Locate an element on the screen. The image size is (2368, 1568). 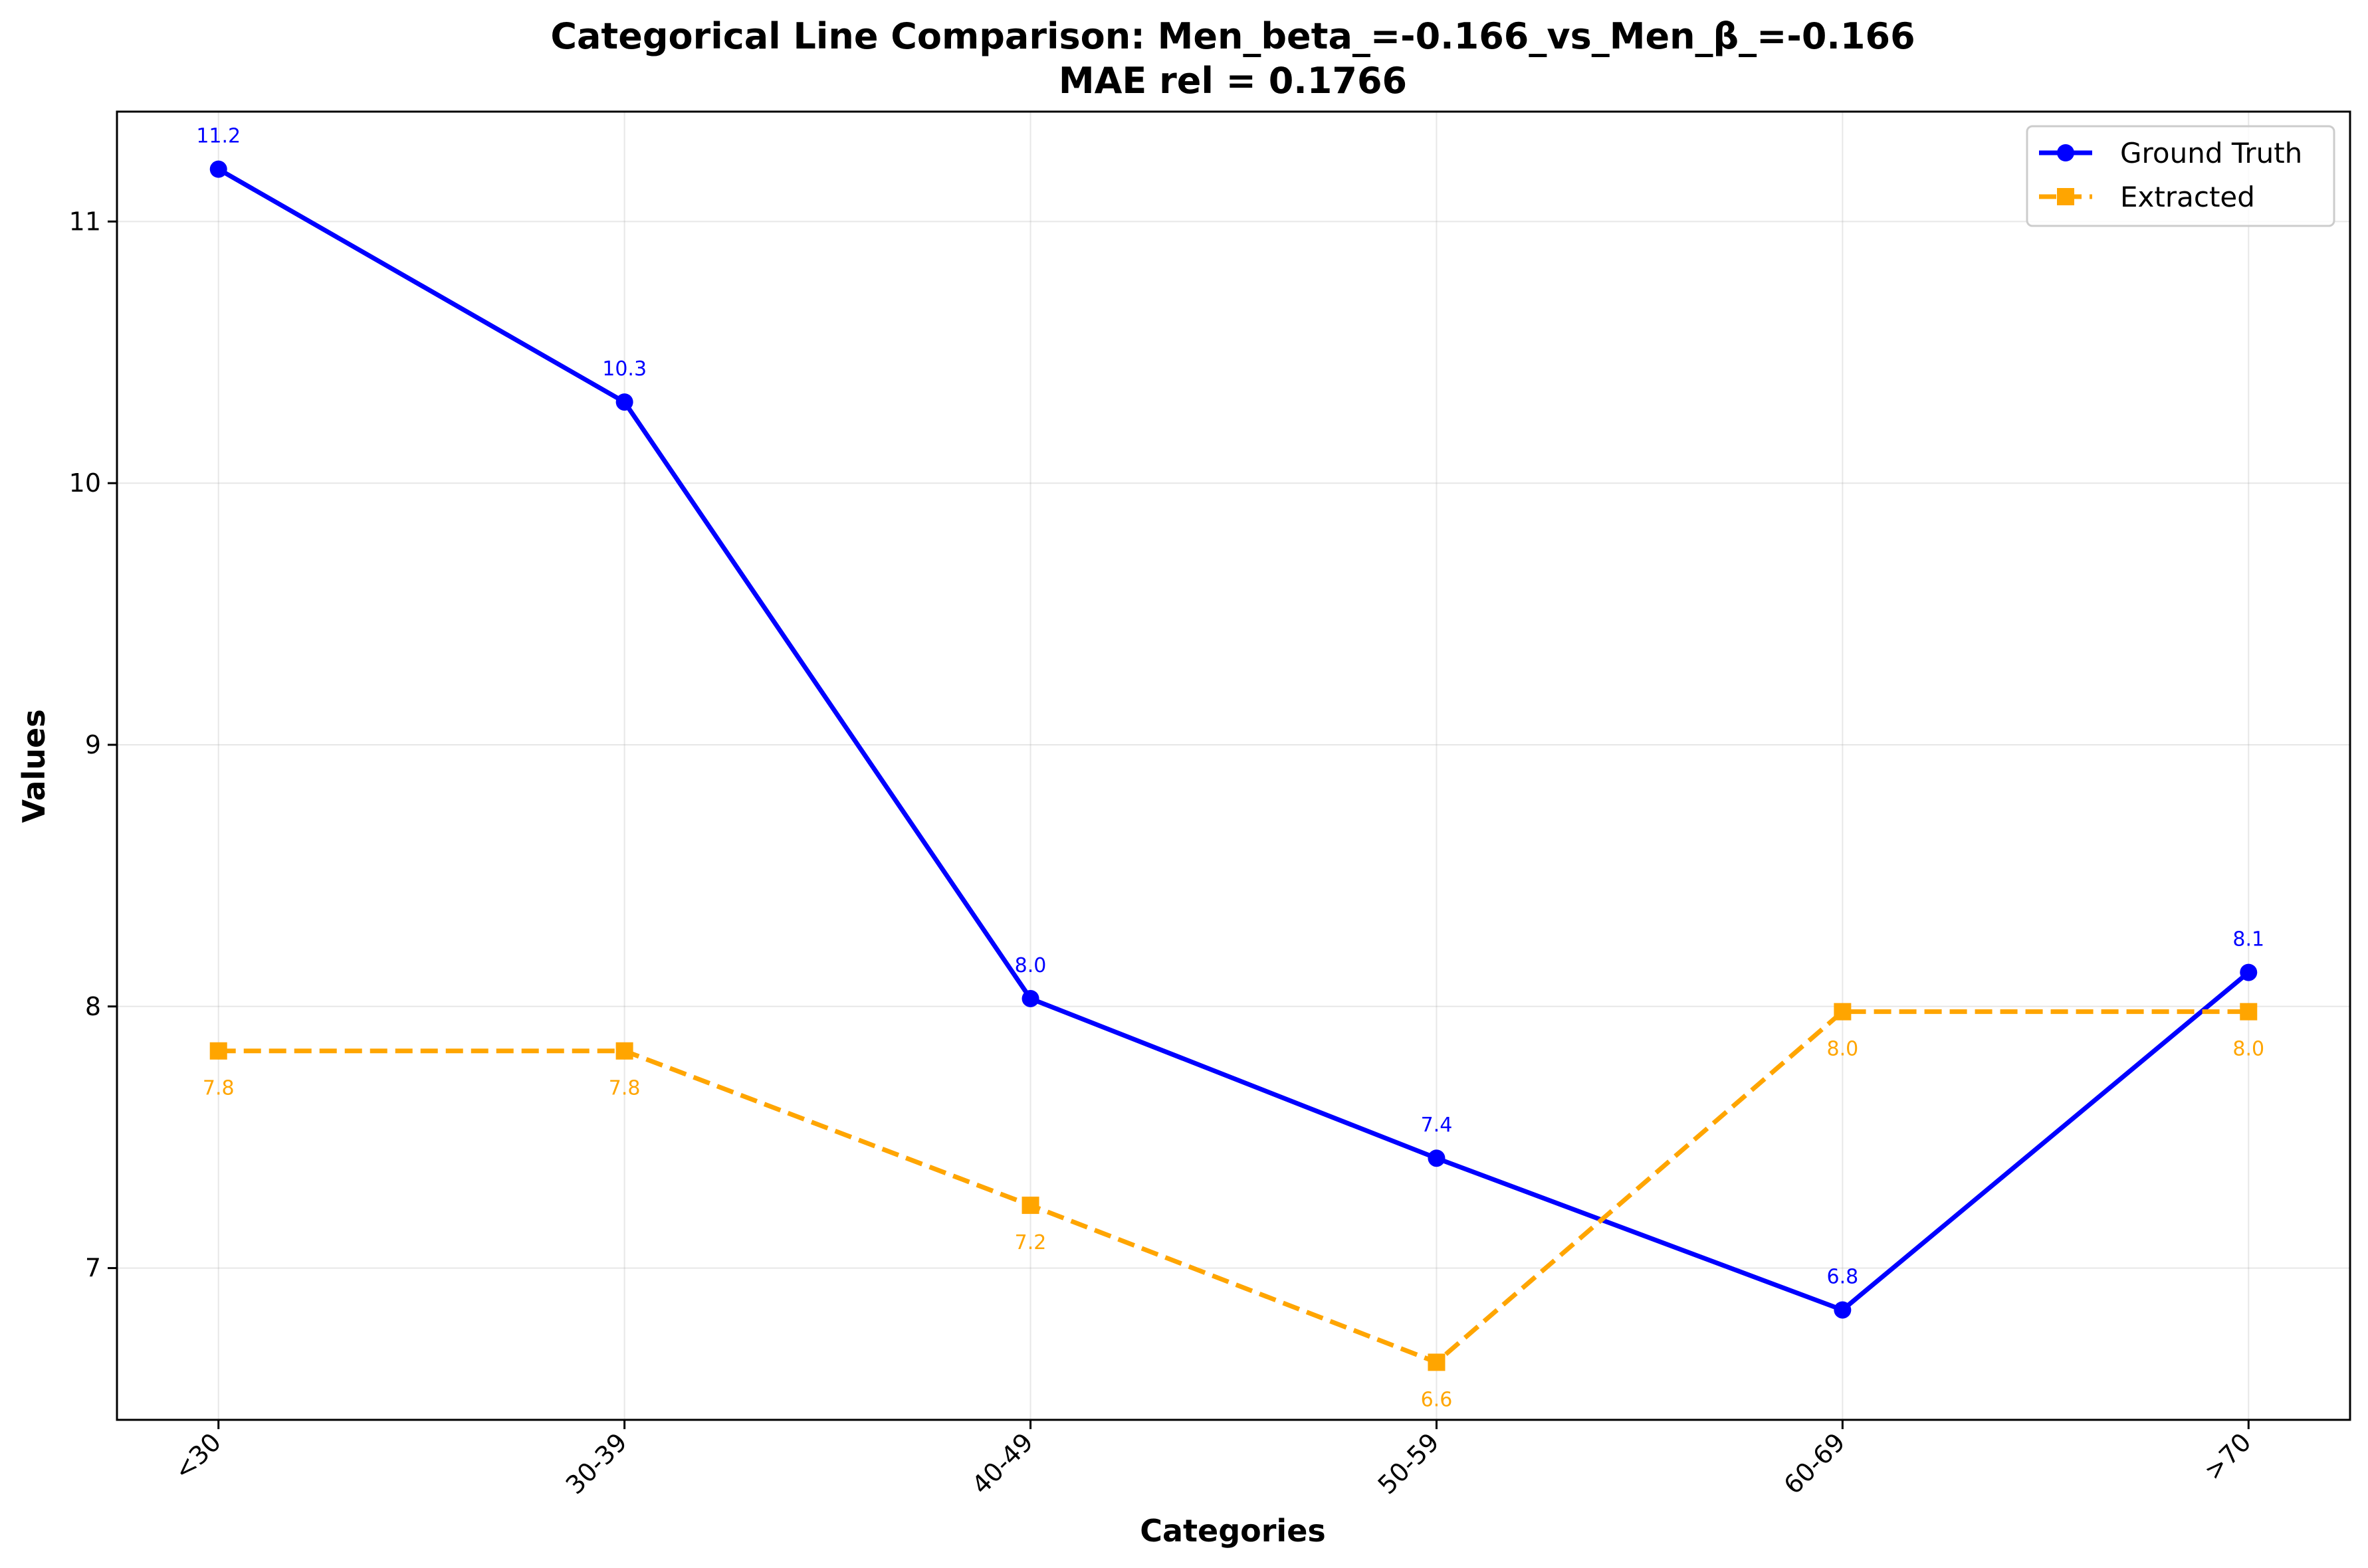
data-label: 10.3 is located at coordinates (624, 369).